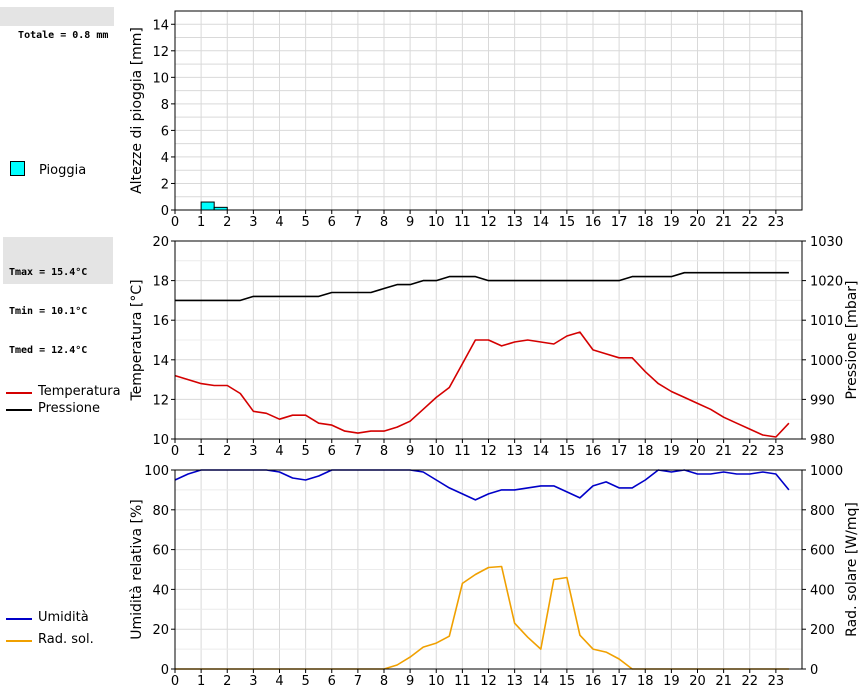 The image size is (860, 690). Describe the element at coordinates (19, 410) in the screenshot. I see `pressure-line-icon` at that location.